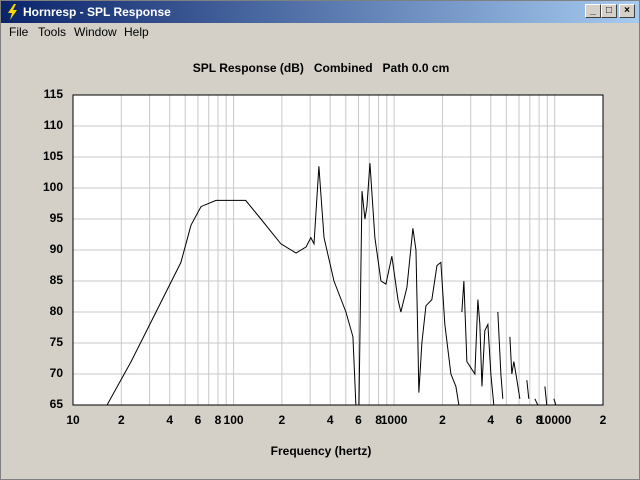  I want to click on maximize-button: □, so click(609, 11).